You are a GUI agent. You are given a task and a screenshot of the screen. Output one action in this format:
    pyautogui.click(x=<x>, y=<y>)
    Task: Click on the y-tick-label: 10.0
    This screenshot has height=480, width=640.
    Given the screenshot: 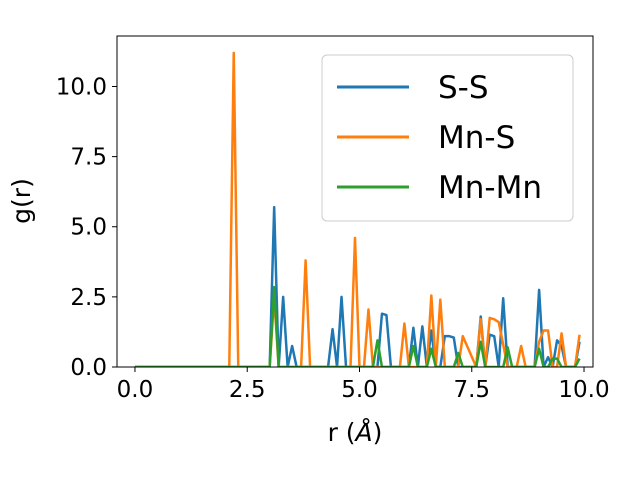 What is the action you would take?
    pyautogui.click(x=81, y=87)
    